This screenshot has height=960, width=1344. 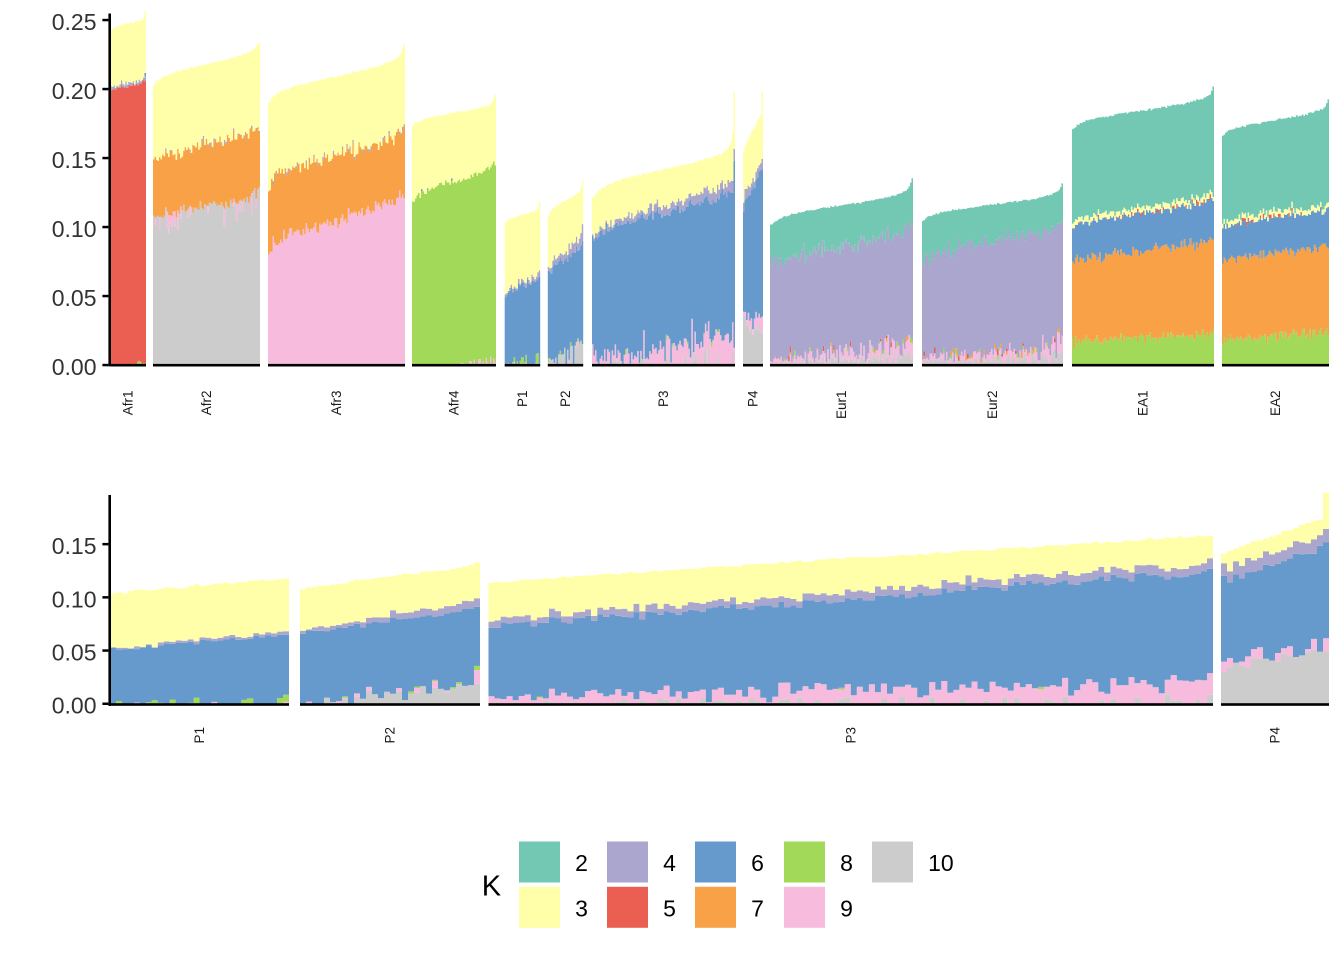 I want to click on svg-text: 7, so click(x=757, y=908).